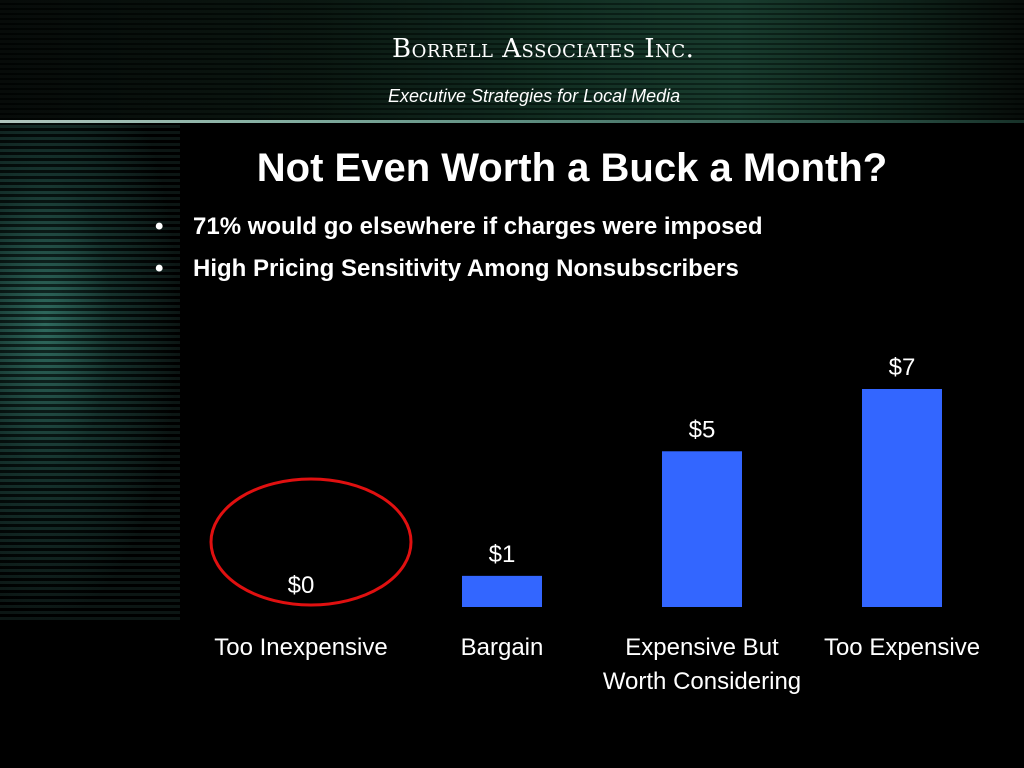  I want to click on data-label: $5, so click(702, 429).